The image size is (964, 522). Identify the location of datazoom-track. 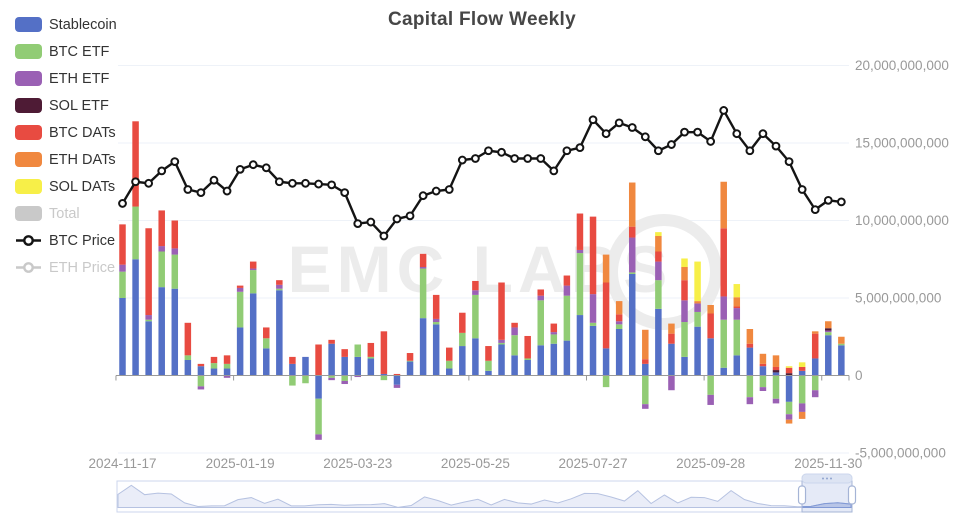
(484, 496).